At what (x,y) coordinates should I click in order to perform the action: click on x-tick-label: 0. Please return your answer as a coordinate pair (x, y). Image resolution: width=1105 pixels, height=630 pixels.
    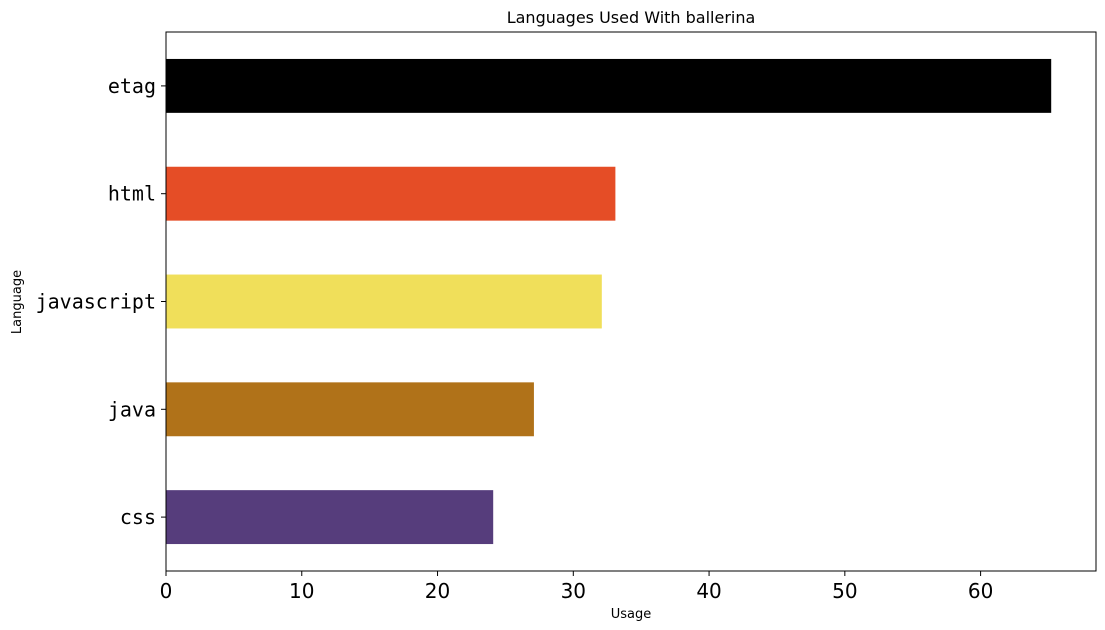
    Looking at the image, I should click on (166, 591).